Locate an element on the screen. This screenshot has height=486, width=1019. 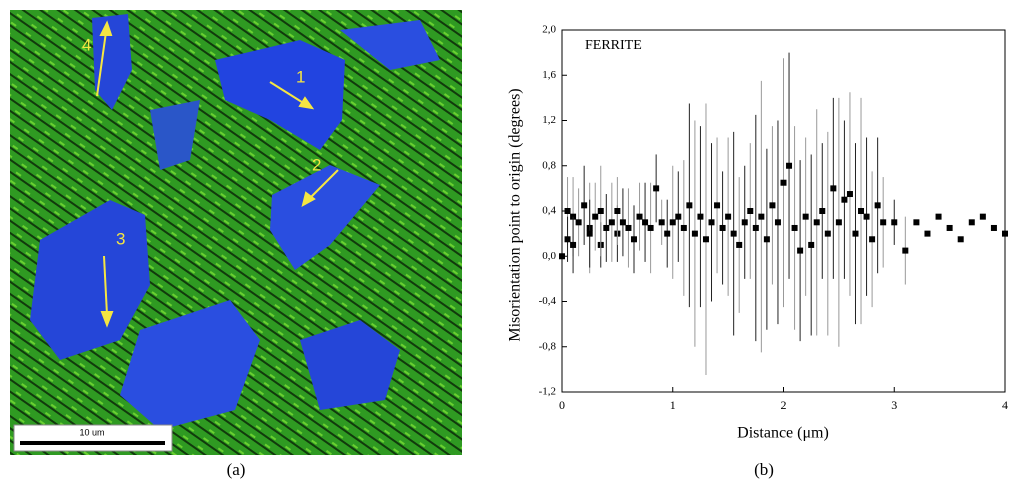
annotation: FERRITE is located at coordinates (613, 45).